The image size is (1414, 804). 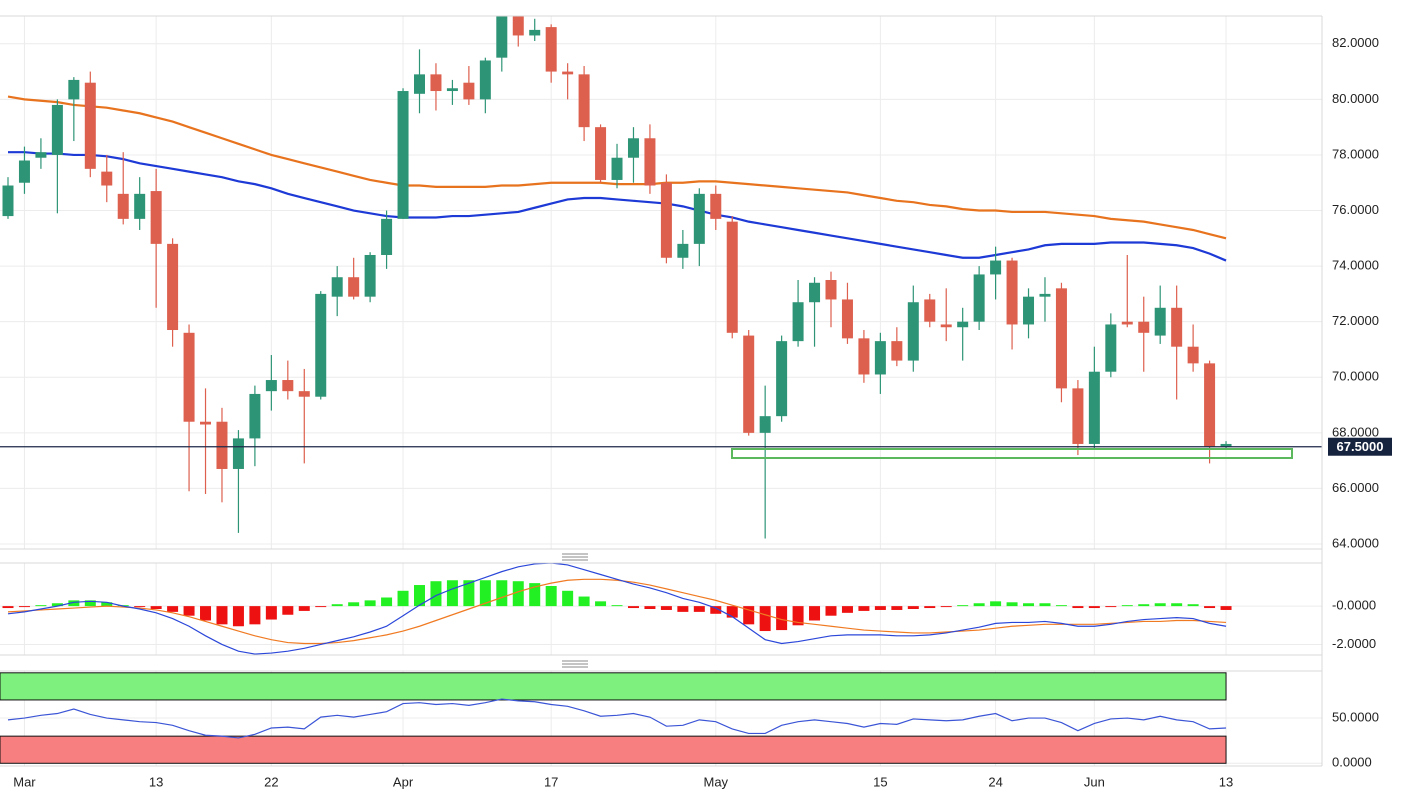 What do you see at coordinates (617, 611) in the screenshot?
I see `line` at bounding box center [617, 611].